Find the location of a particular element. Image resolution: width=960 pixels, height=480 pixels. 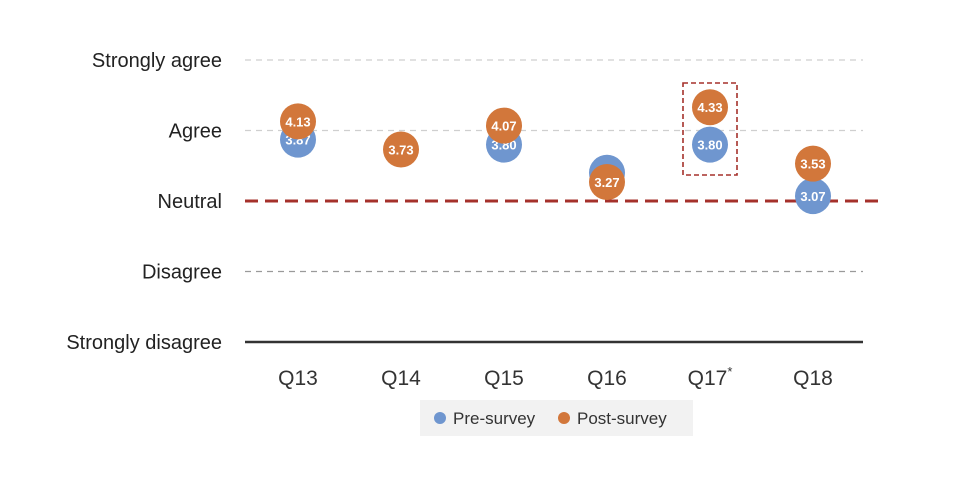

point-post-survey-Q18 is located at coordinates (813, 163).